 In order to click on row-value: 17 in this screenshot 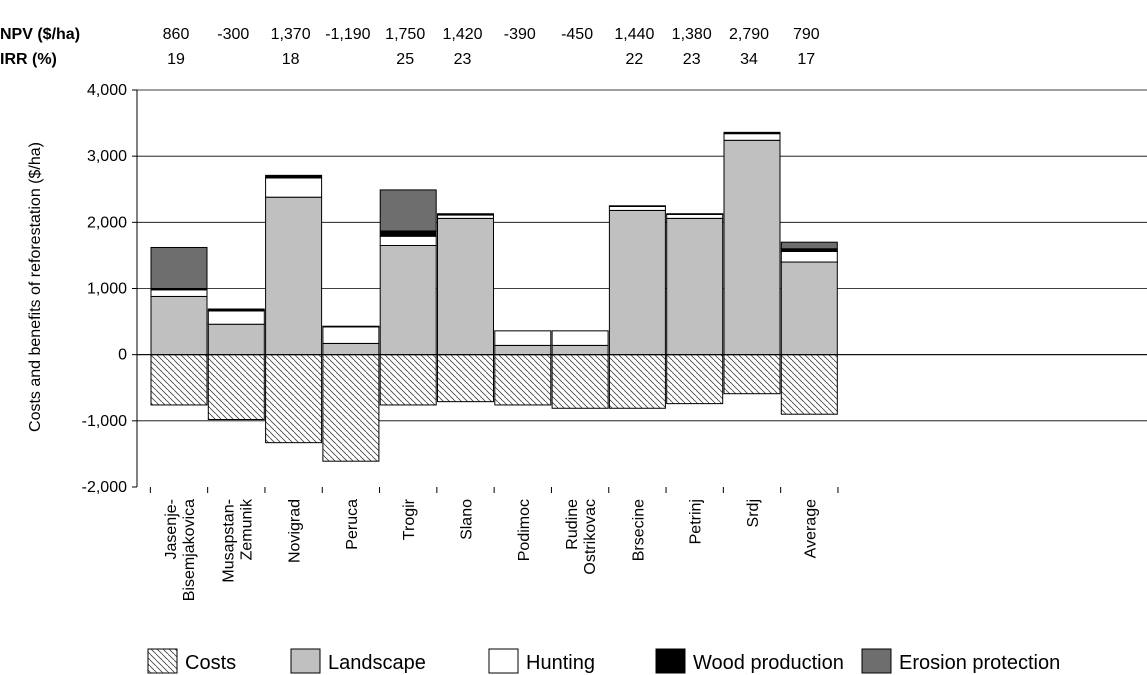, I will do `click(806, 59)`.